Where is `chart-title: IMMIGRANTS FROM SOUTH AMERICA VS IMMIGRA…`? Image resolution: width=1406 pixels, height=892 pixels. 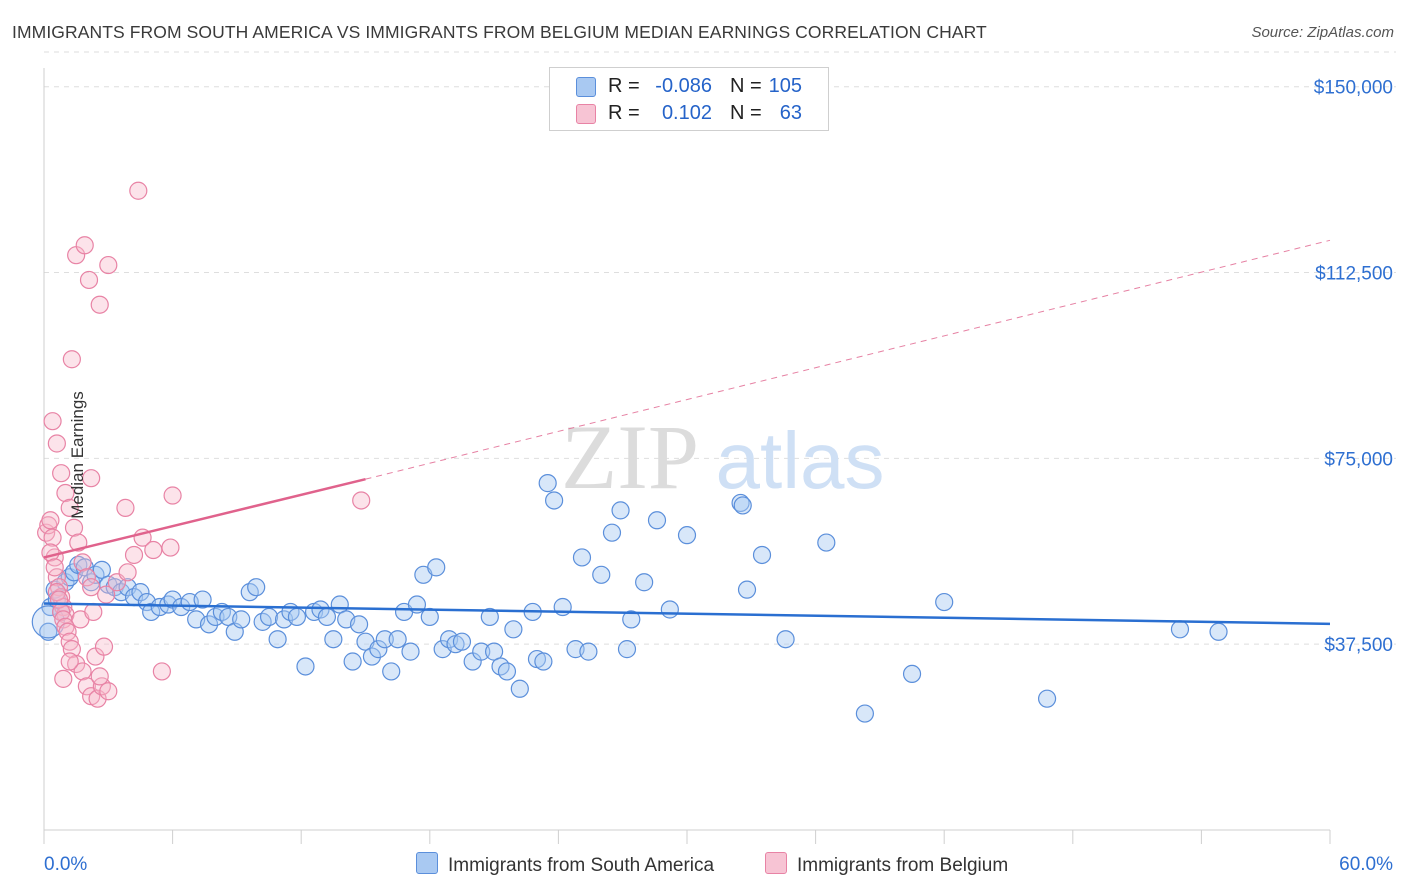
chart-title: IMMIGRANTS FROM SOUTH AMERICA VS IMMIGRA… is located at coordinates (499, 32).